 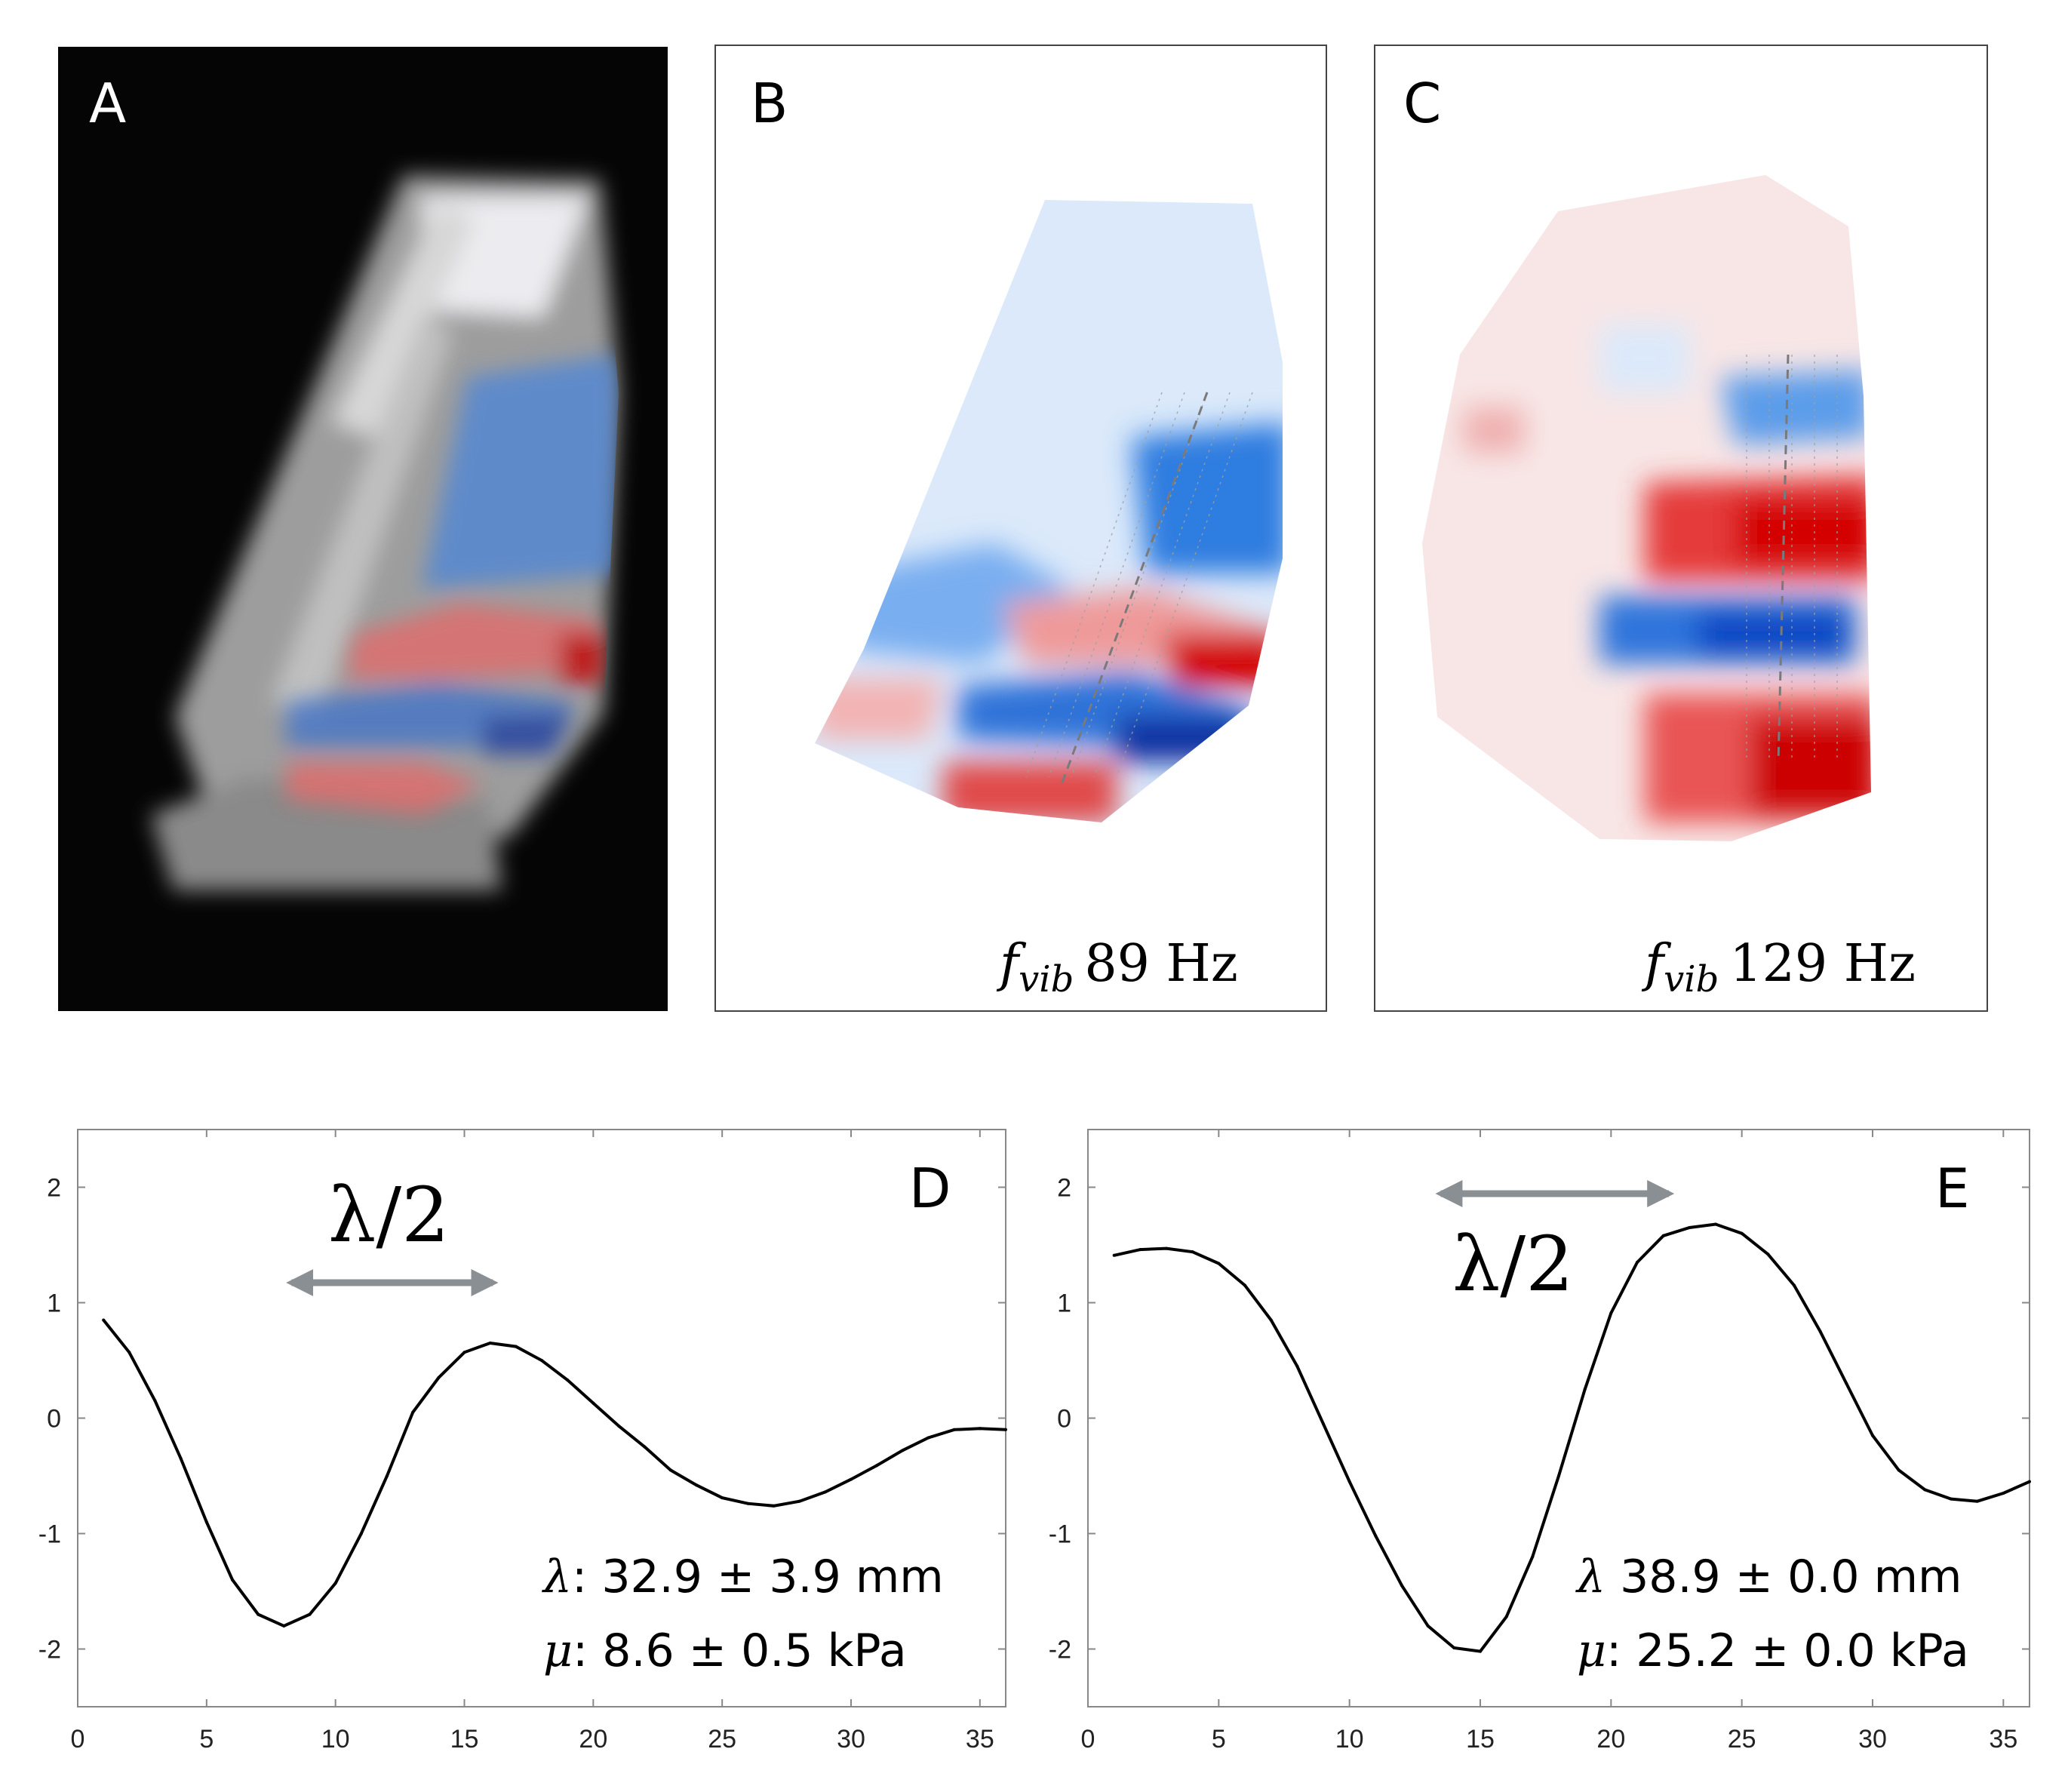 What do you see at coordinates (1046, 980) in the screenshot?
I see `panel-b-freq-subscript: vib` at bounding box center [1046, 980].